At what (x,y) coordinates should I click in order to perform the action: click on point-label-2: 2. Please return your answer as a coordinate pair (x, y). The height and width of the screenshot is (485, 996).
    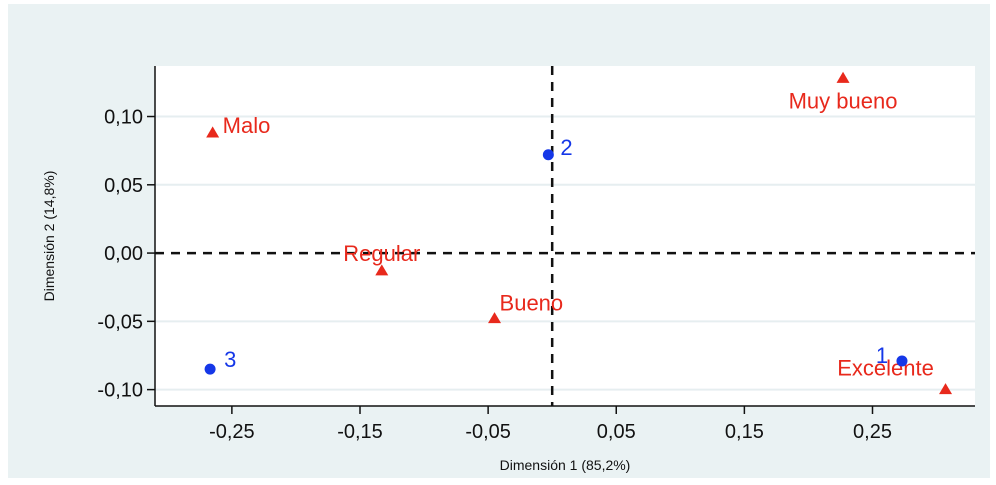
    Looking at the image, I should click on (566, 147).